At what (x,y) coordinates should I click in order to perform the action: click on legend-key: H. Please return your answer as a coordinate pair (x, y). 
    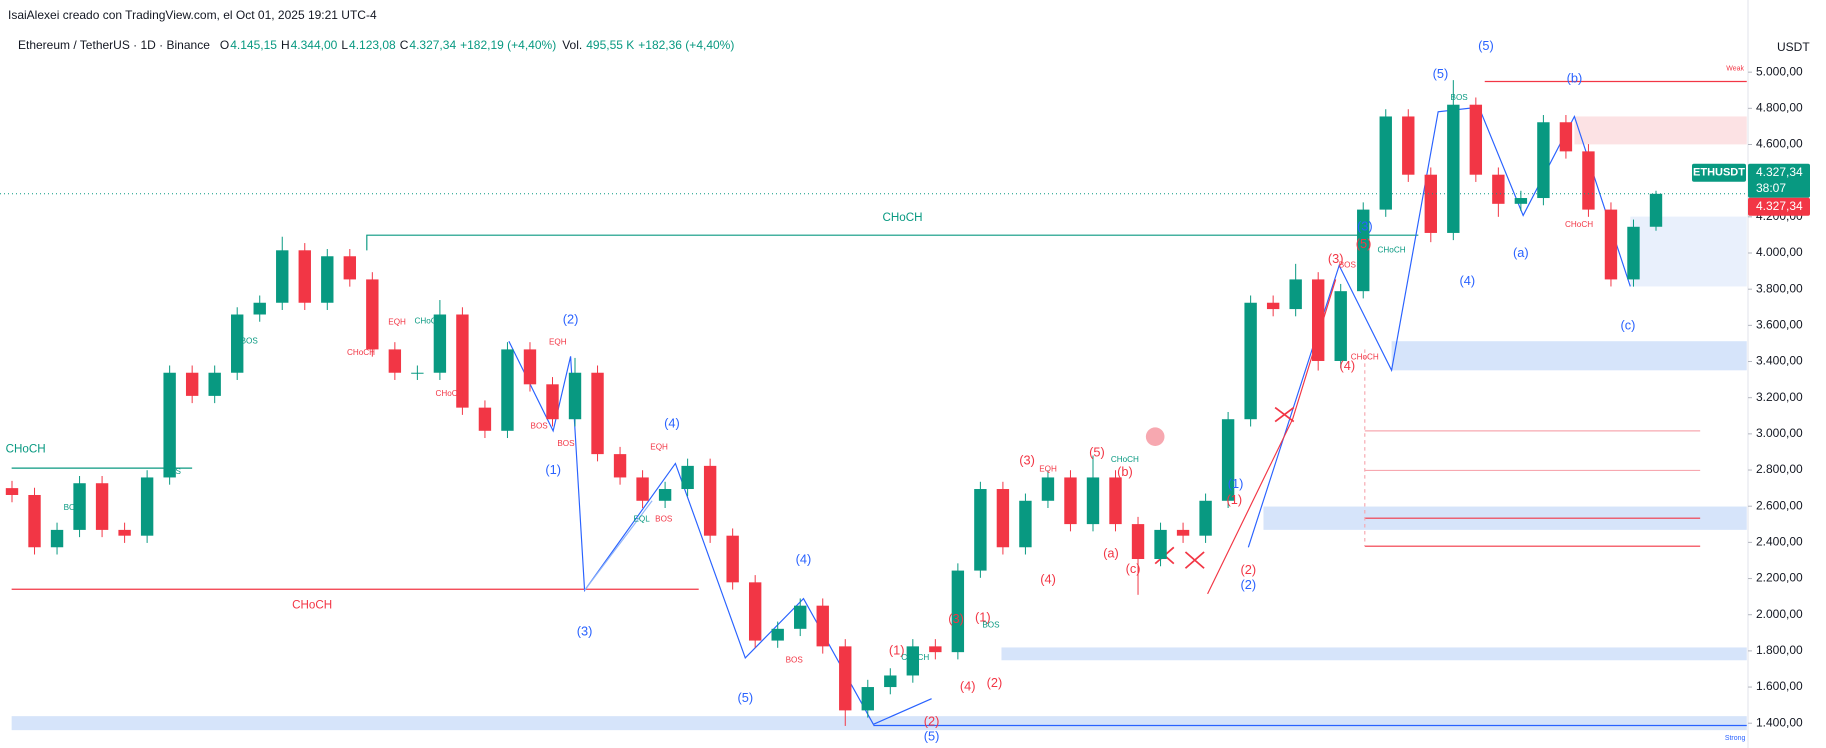
    Looking at the image, I should click on (285, 45).